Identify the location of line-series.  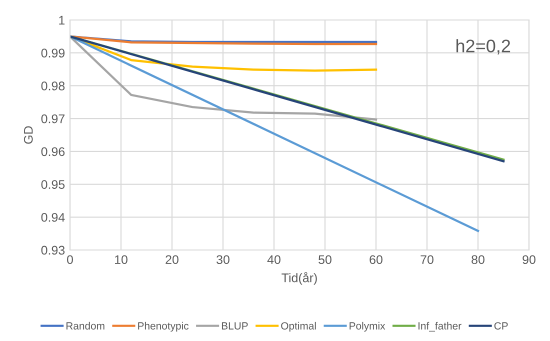
(224, 78).